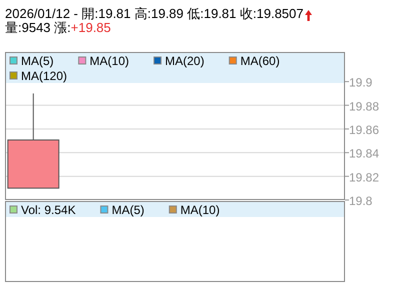  What do you see at coordinates (44, 76) in the screenshot?
I see `legend-label: MA(120)` at bounding box center [44, 76].